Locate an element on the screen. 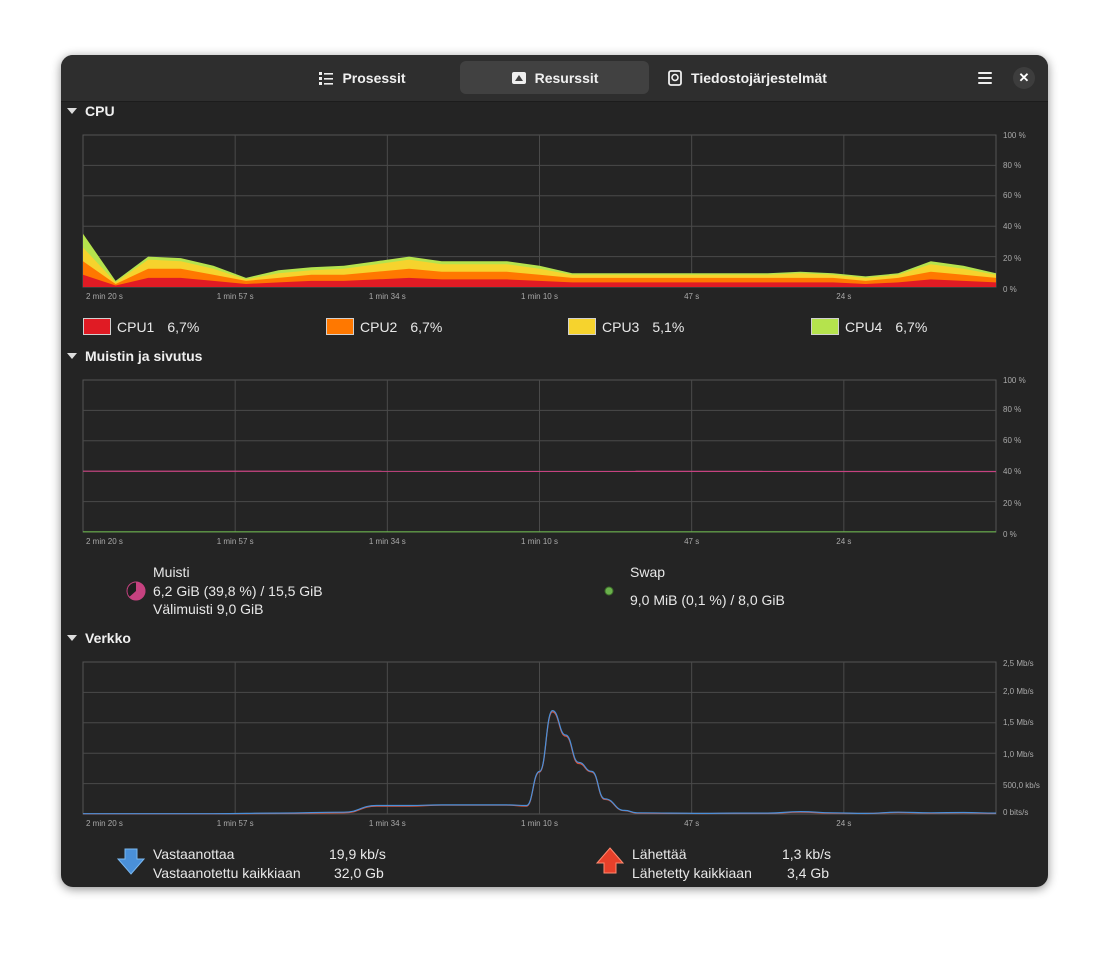  menu-button is located at coordinates (985, 78).